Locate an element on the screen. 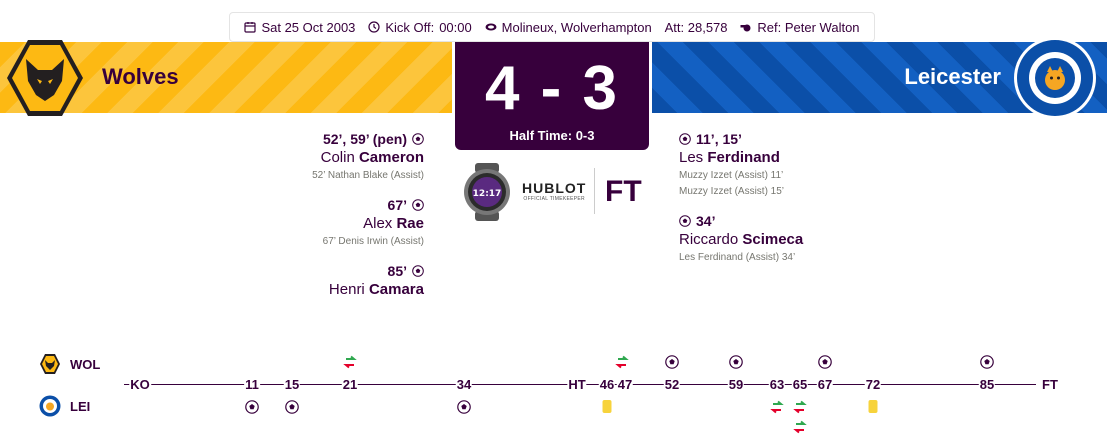 The width and height of the screenshot is (1107, 447). half-time-score: Half Time: 0-3 is located at coordinates (552, 135).